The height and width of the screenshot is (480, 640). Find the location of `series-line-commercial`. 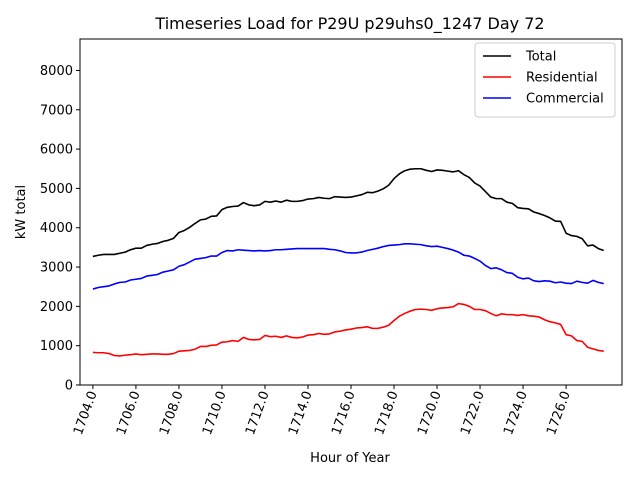

series-line-commercial is located at coordinates (348, 266).